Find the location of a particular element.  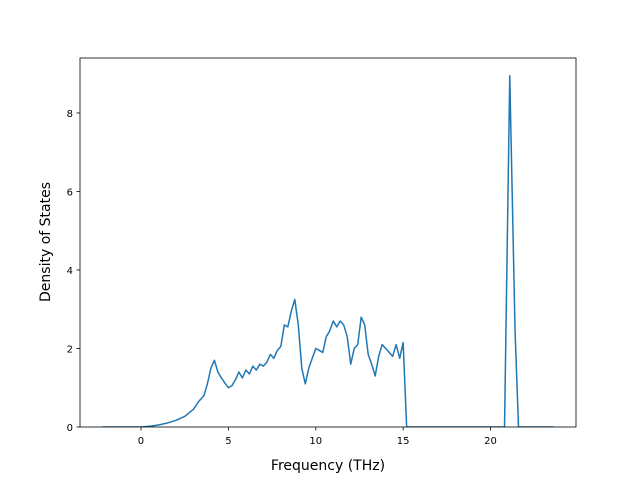

x-tick-label: 20 is located at coordinates (490, 441).